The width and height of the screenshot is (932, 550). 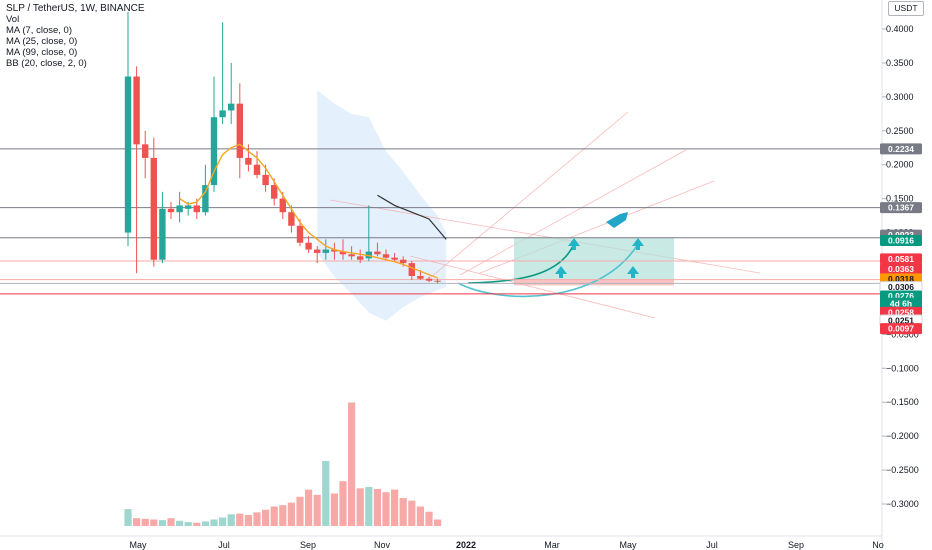 I want to click on legend-vol: Vol, so click(x=13, y=19).